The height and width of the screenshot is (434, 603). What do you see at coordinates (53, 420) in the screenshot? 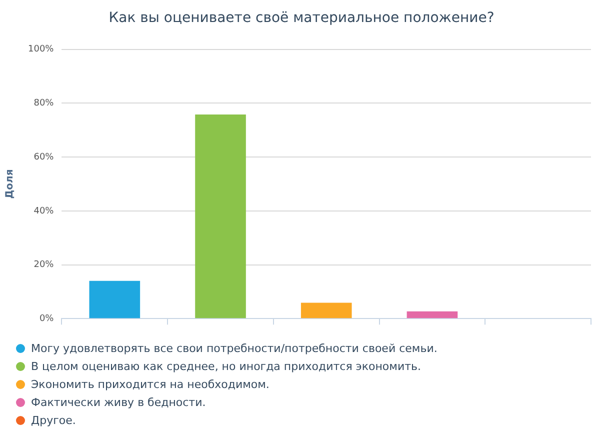
I see `legend-label: Другое.` at bounding box center [53, 420].